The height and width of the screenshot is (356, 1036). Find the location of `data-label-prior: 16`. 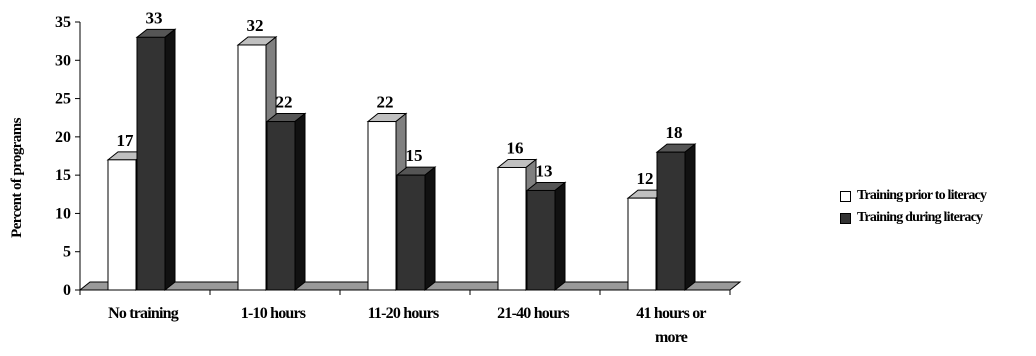

data-label-prior: 16 is located at coordinates (515, 147).